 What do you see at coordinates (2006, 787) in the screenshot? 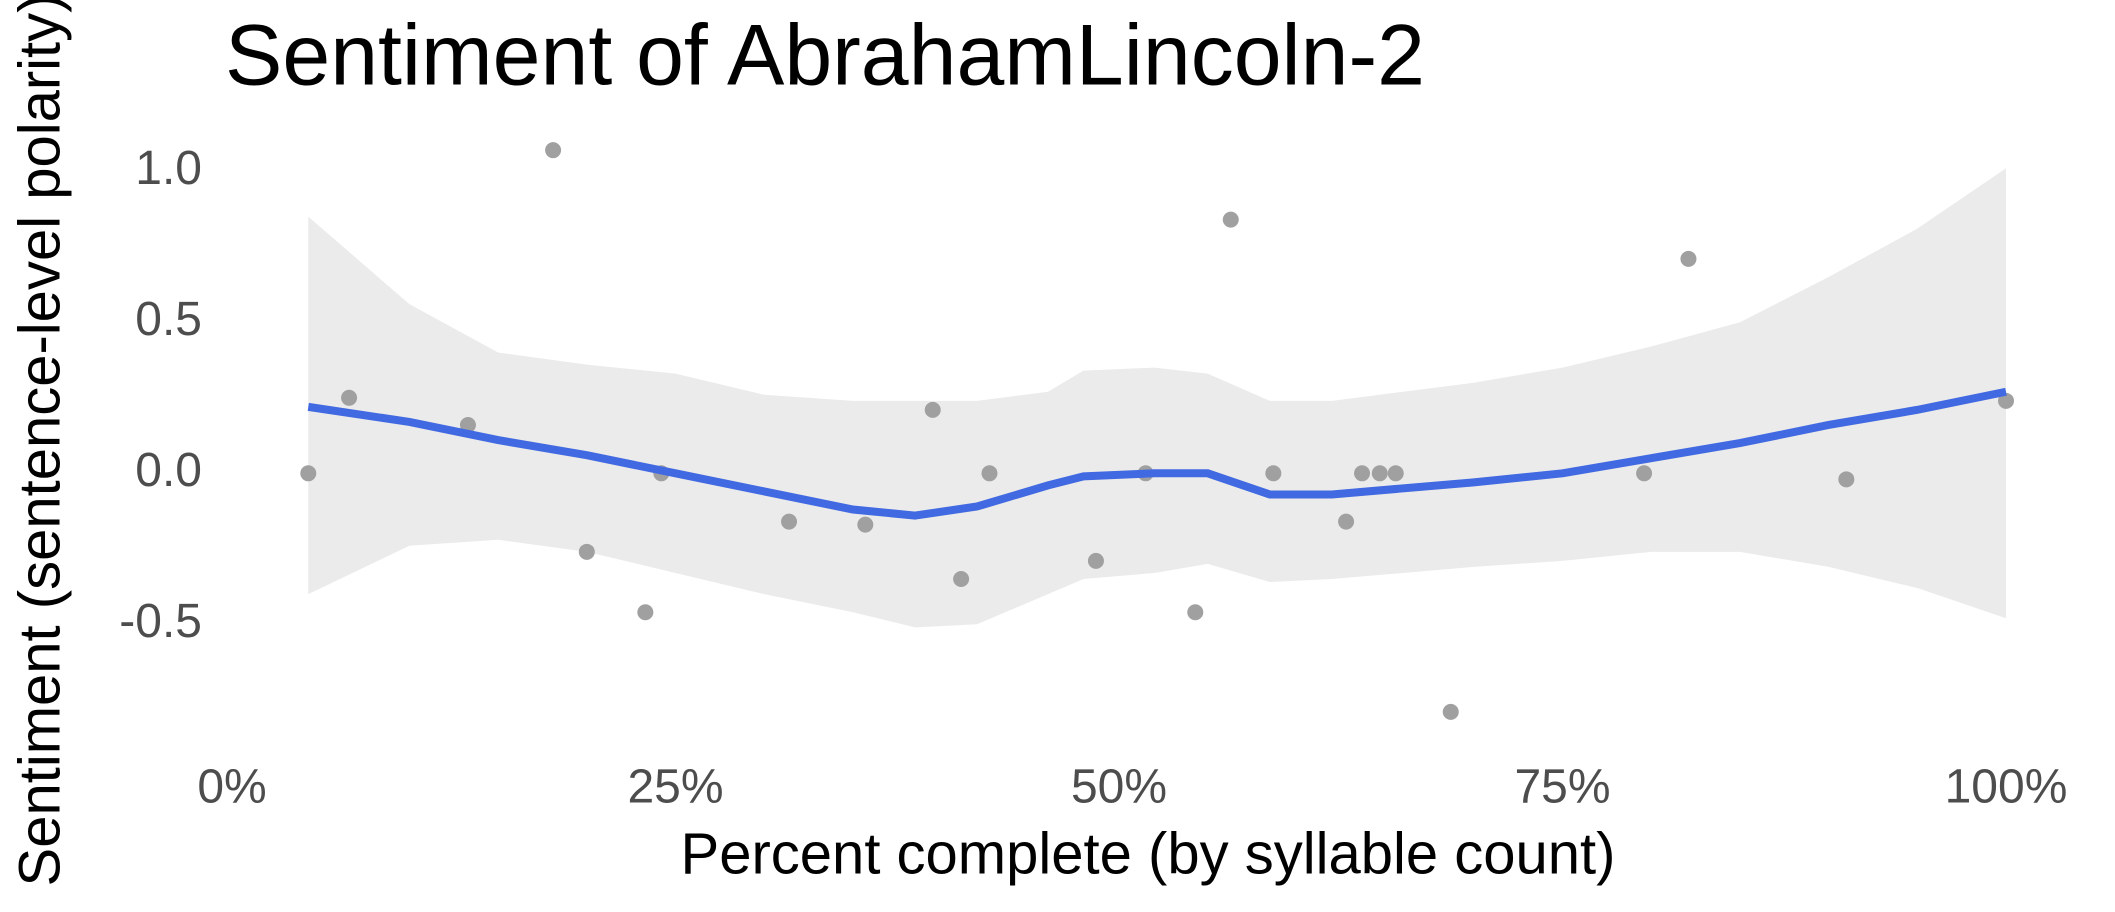
I see `x-tick-label: 100%` at bounding box center [2006, 787].